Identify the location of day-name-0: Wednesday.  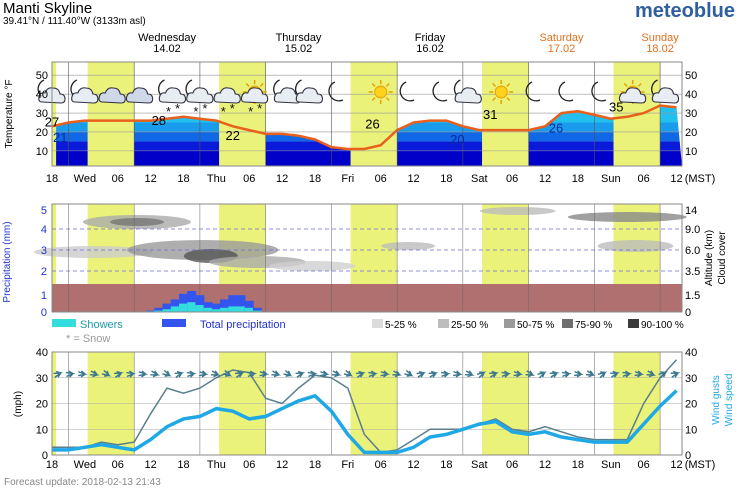
(167, 38).